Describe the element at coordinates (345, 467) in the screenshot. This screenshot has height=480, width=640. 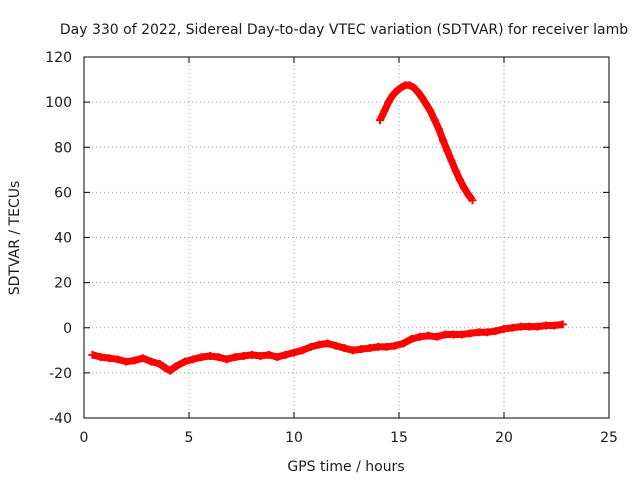
I see `x-axis-label: GPS time / hours` at that location.